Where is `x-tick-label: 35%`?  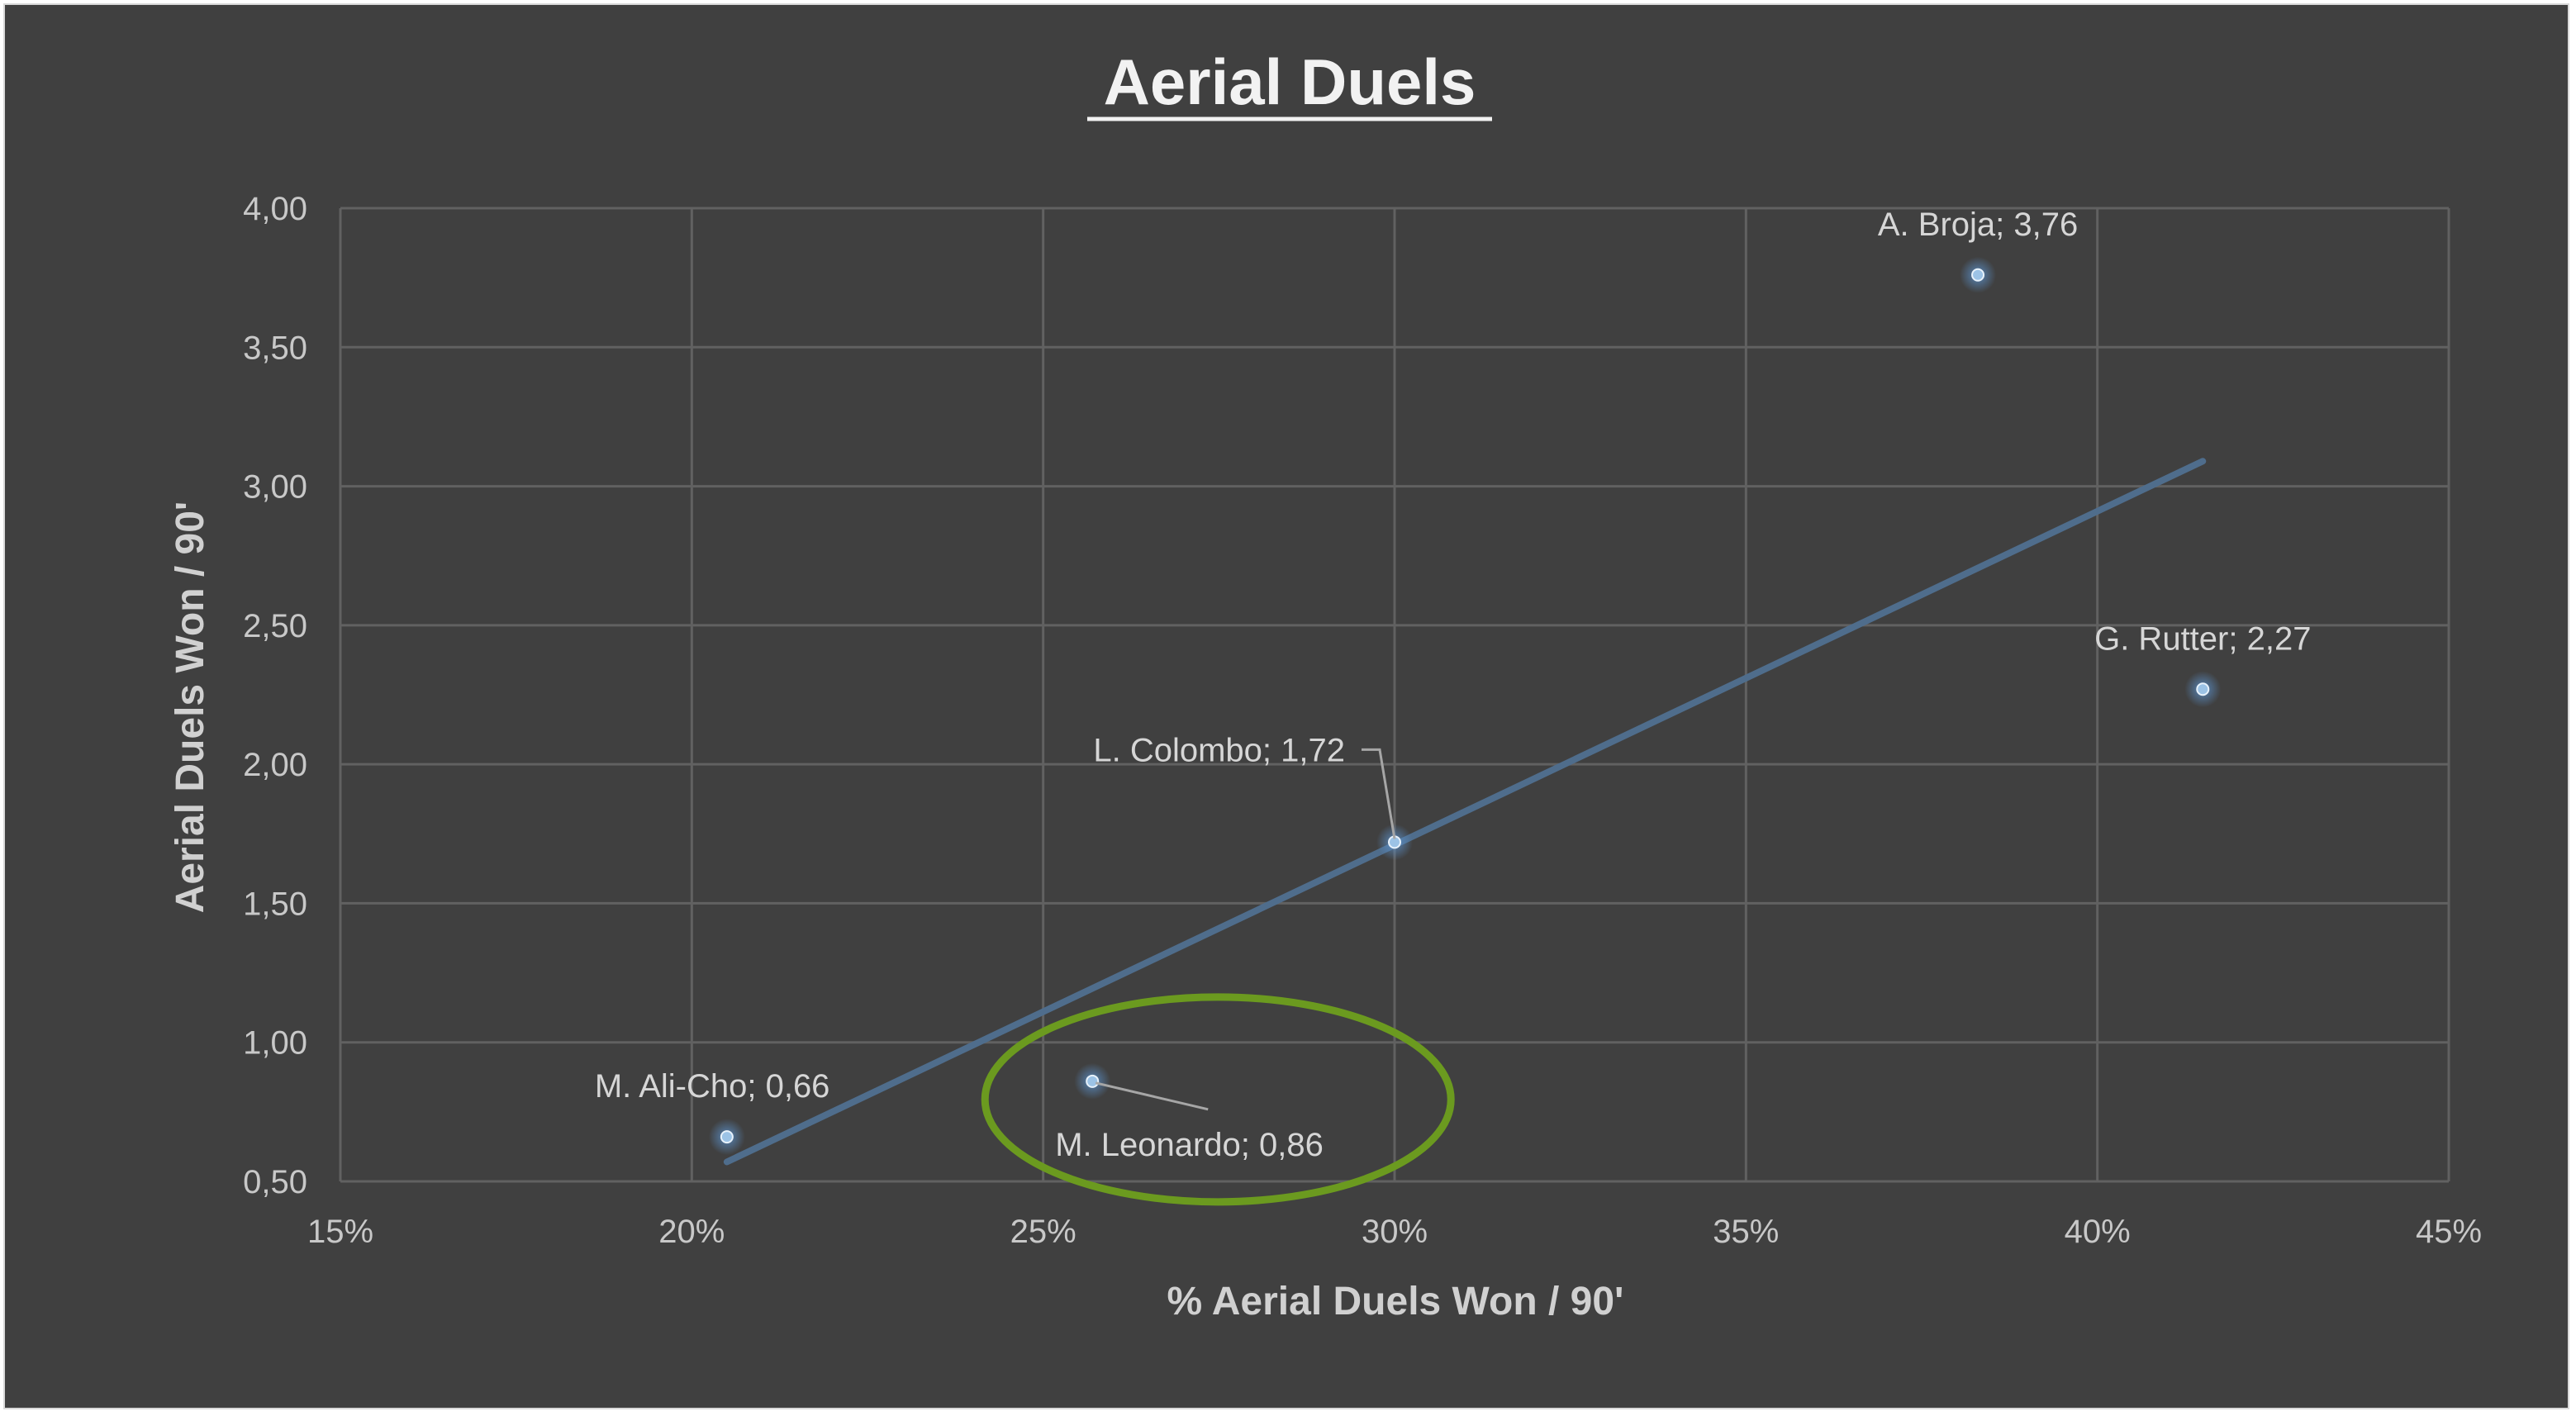 x-tick-label: 35% is located at coordinates (1746, 1232).